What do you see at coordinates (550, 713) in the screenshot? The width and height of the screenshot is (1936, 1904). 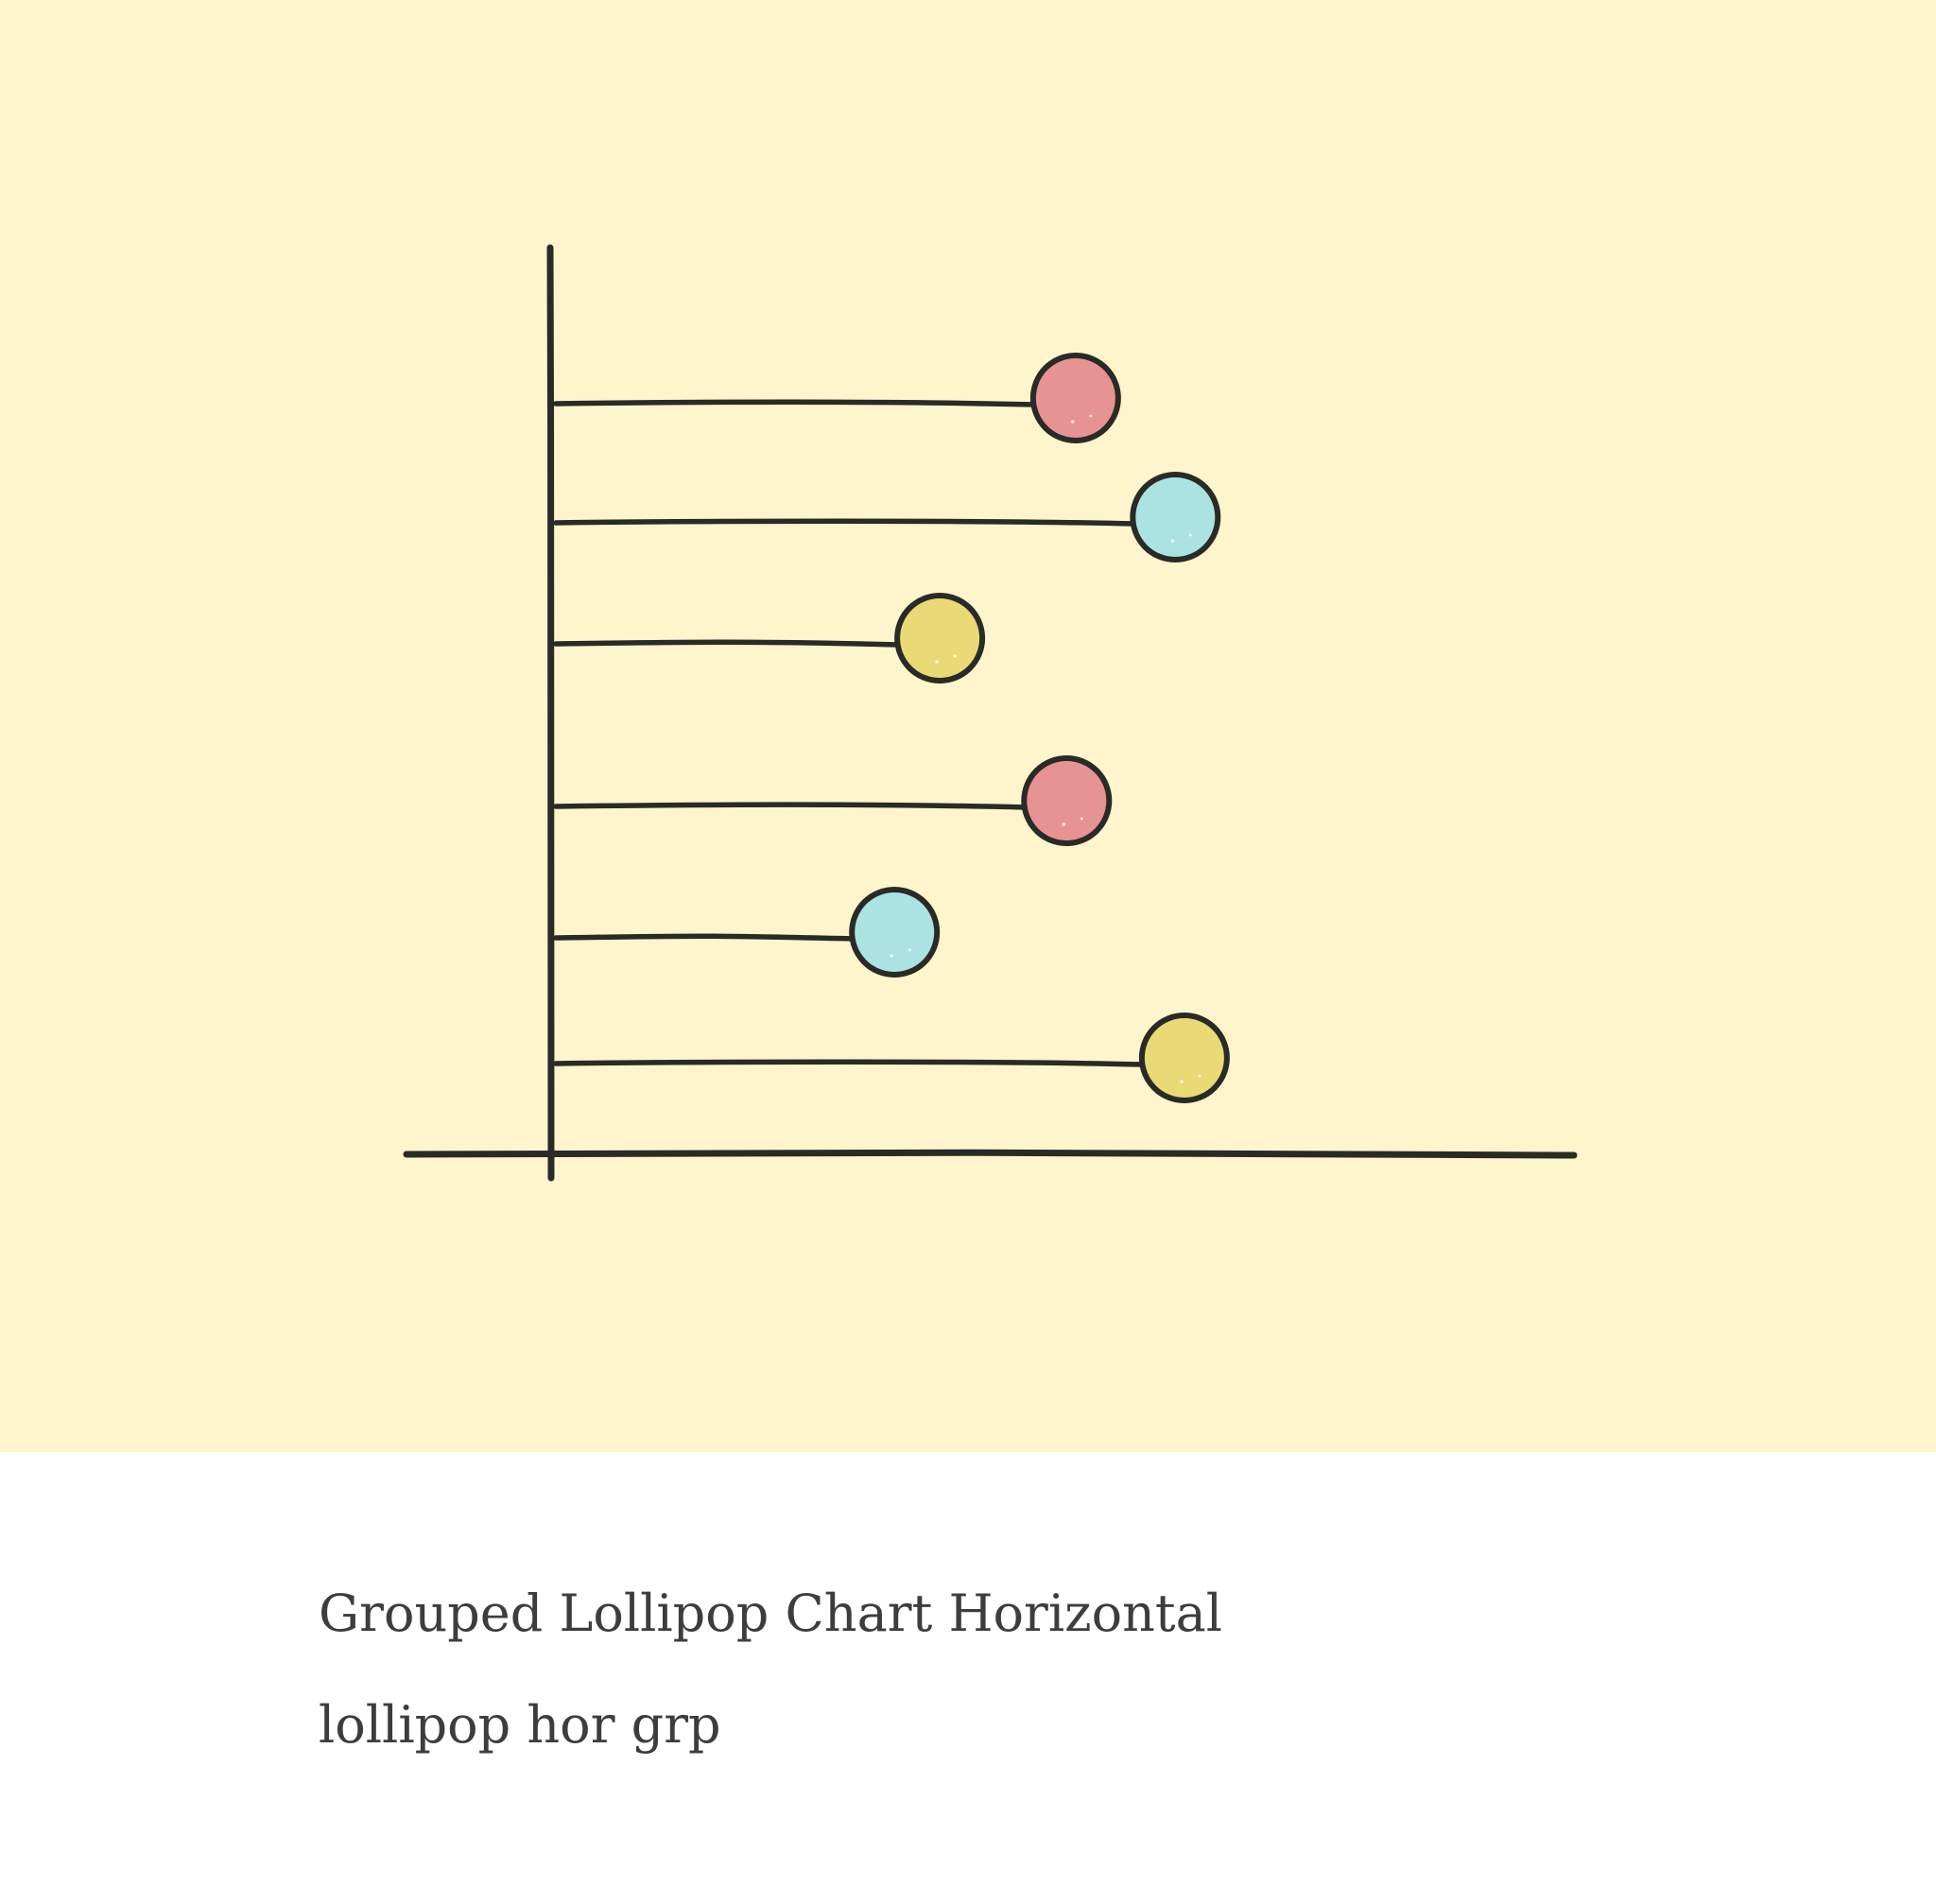 I see `y-axis-line` at bounding box center [550, 713].